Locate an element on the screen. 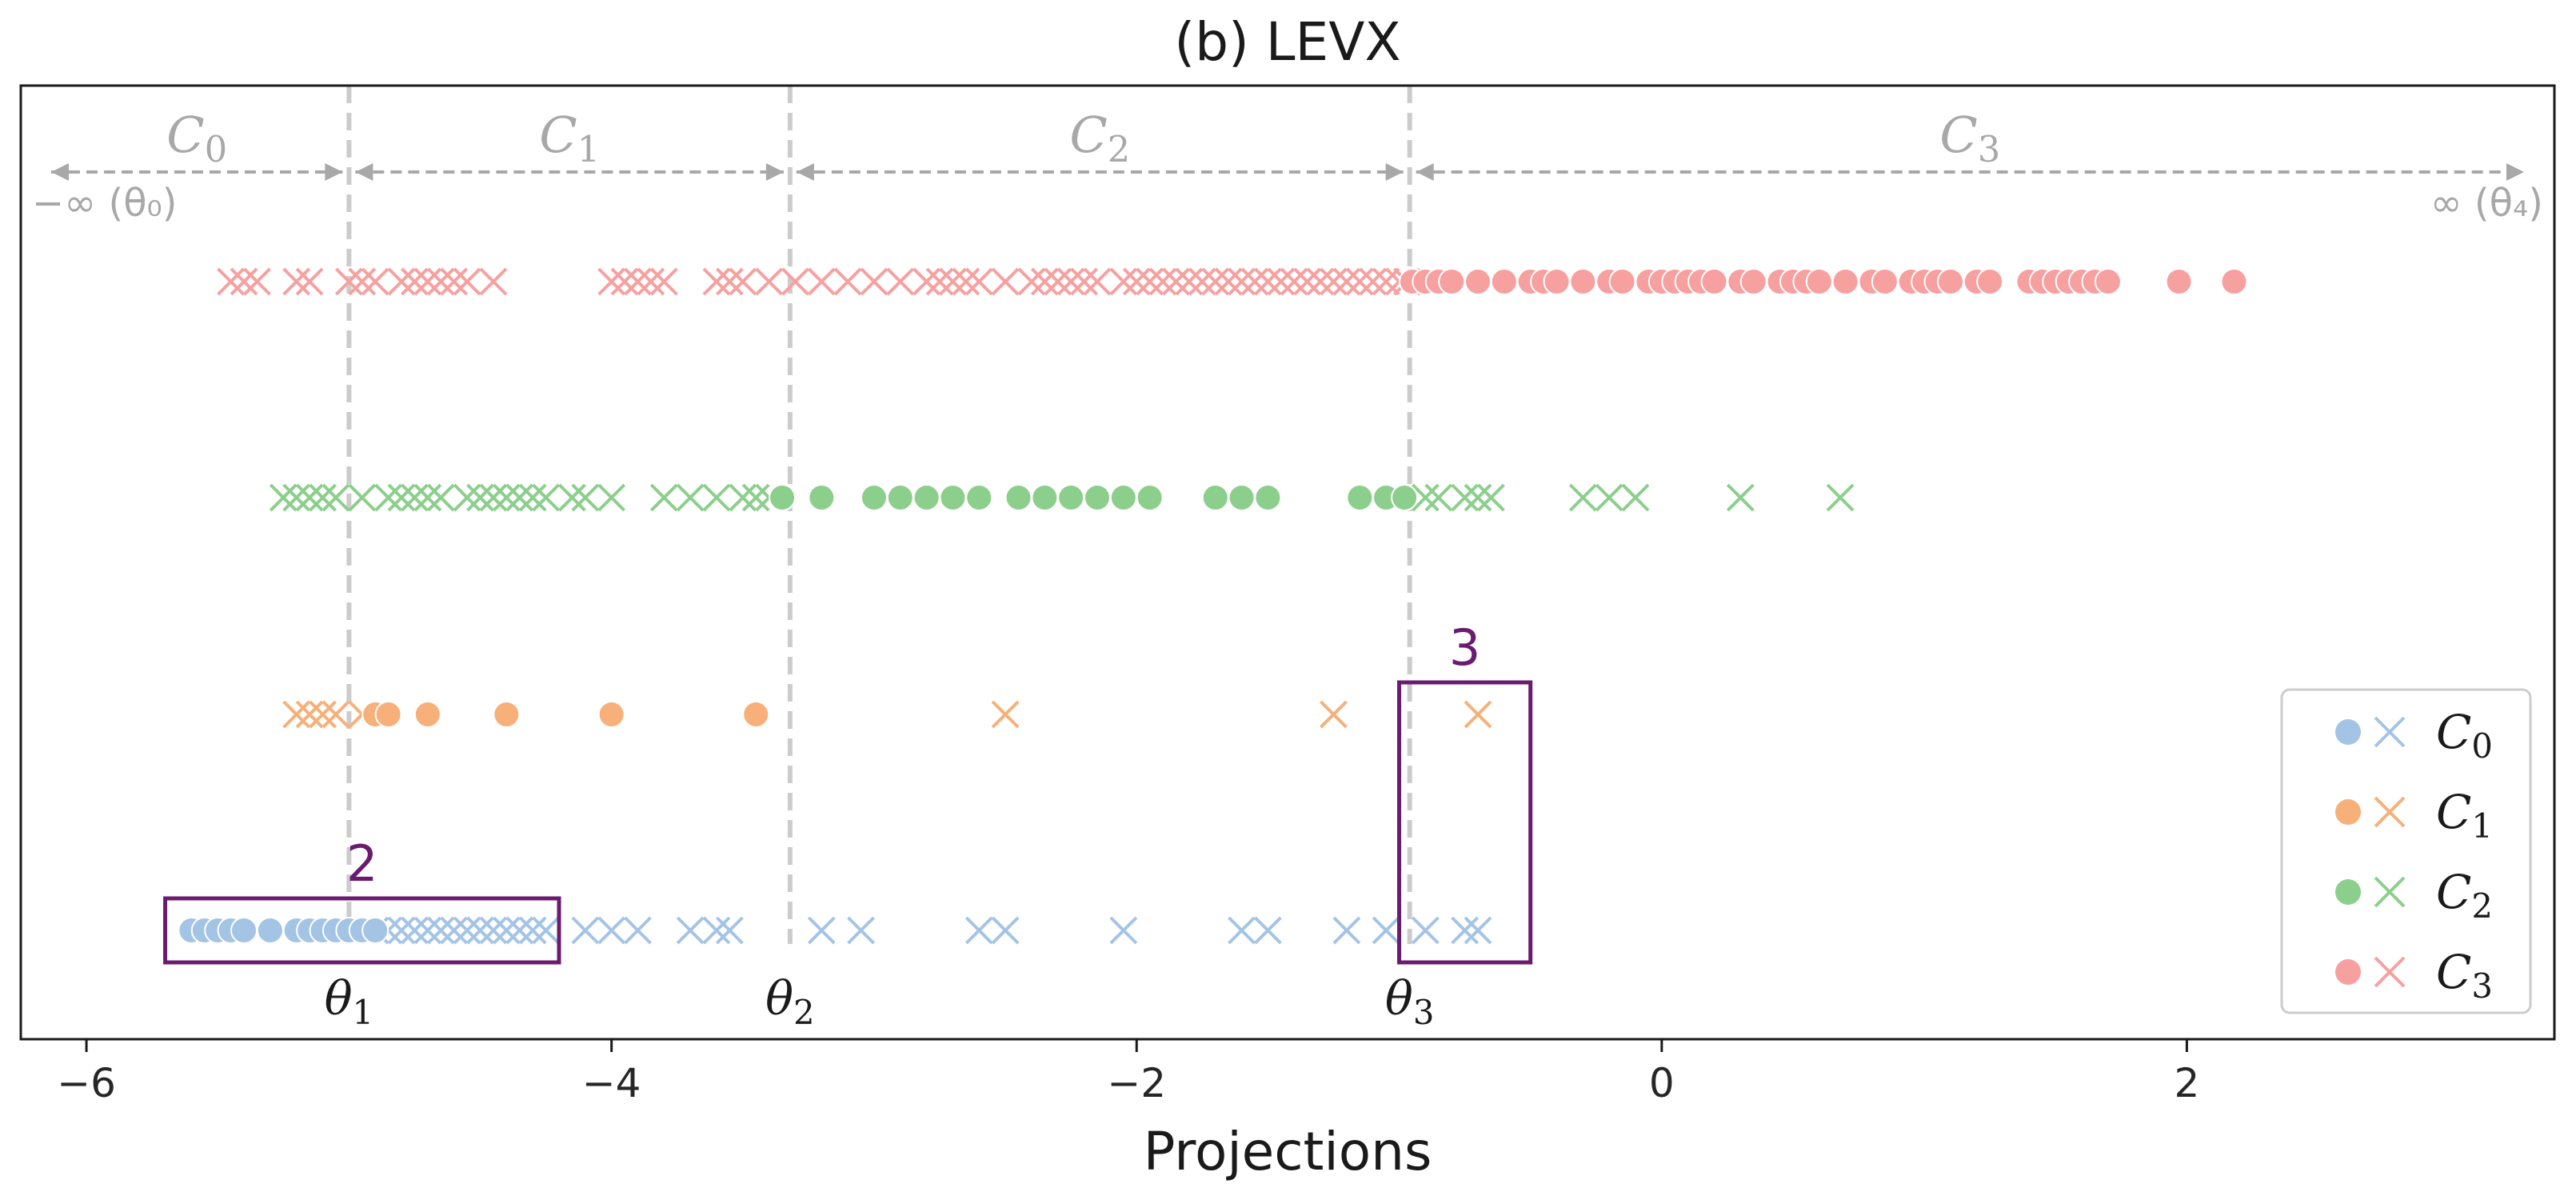 The width and height of the screenshot is (2576, 1200). legend-label-2: C2 is located at coordinates (2464, 895).